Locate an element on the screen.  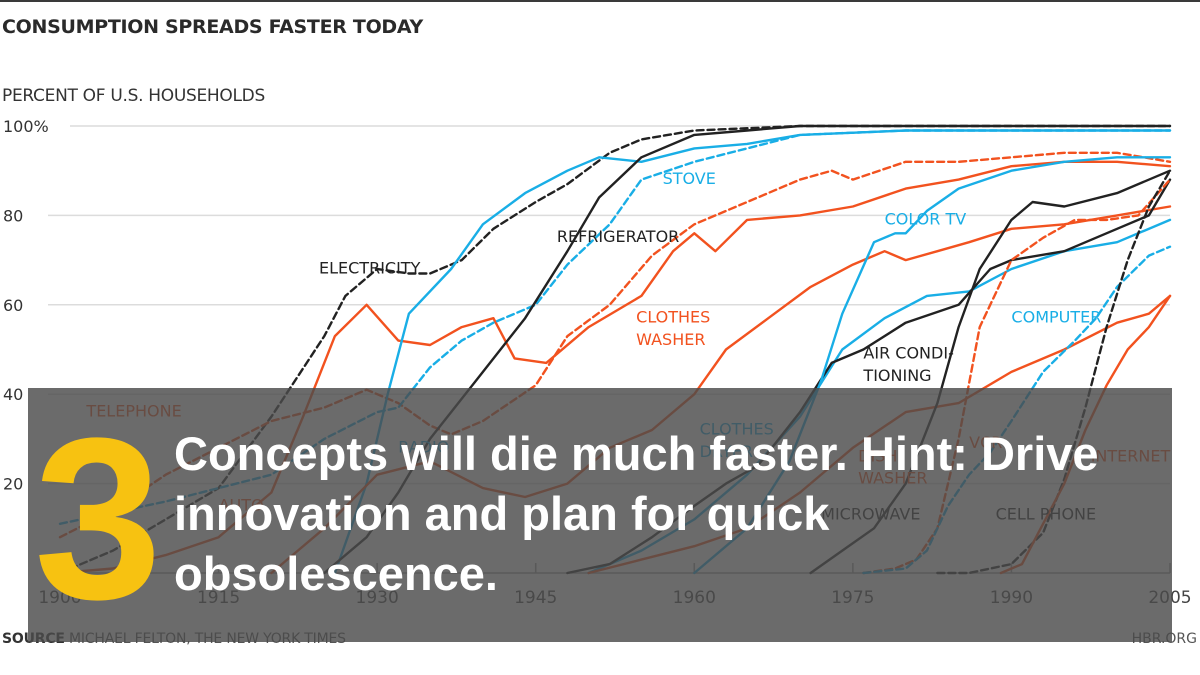
annotation-label: REFRIGERATOR is located at coordinates (618, 236).